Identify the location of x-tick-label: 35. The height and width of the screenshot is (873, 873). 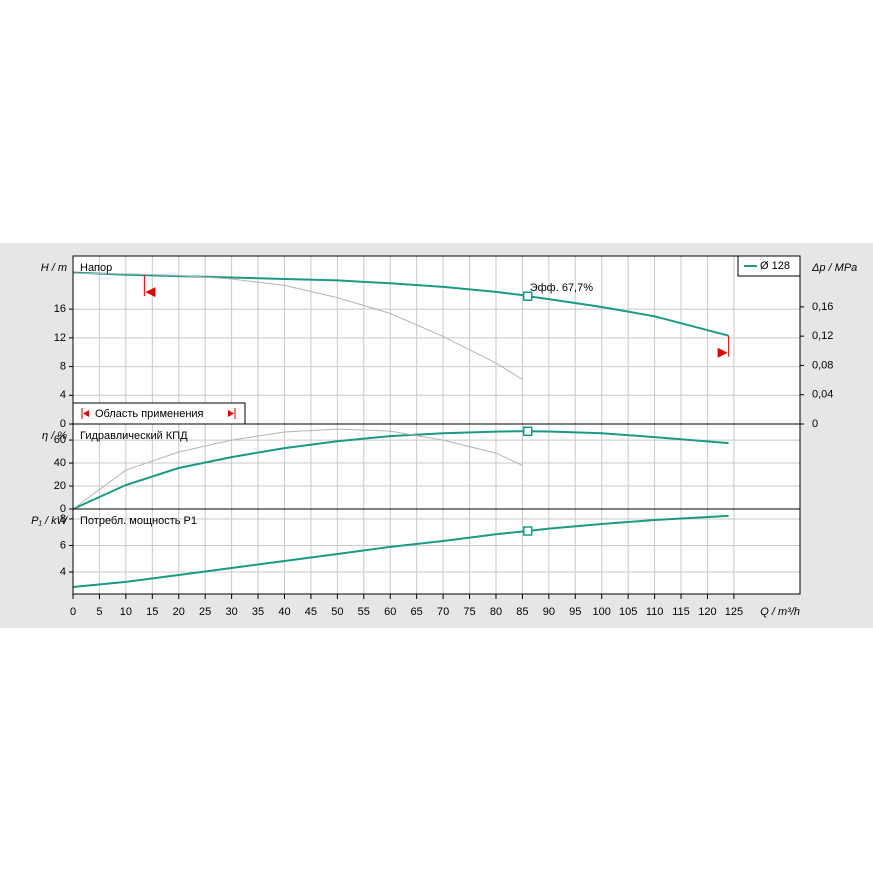
(258, 612).